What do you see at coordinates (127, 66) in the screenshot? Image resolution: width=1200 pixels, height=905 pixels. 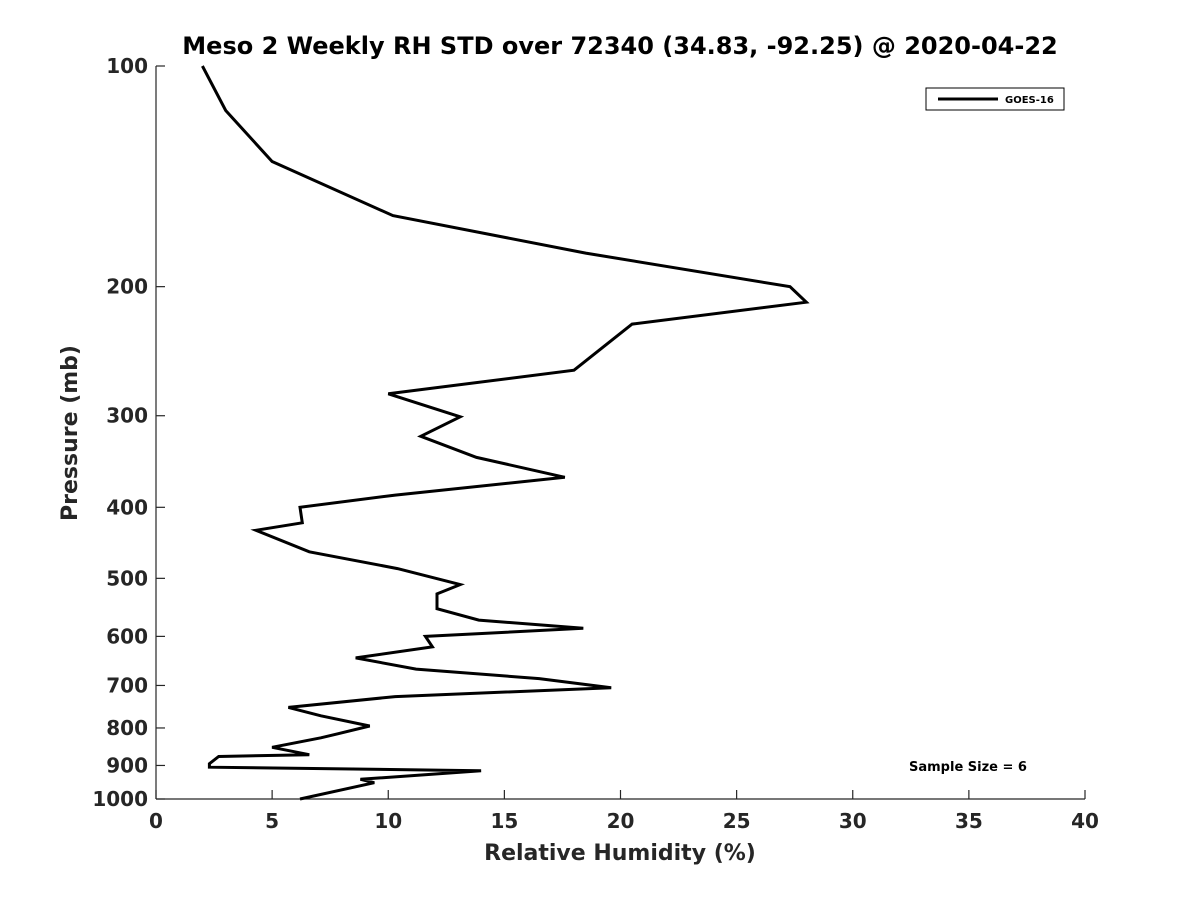 I see `y-tick-label: 100` at bounding box center [127, 66].